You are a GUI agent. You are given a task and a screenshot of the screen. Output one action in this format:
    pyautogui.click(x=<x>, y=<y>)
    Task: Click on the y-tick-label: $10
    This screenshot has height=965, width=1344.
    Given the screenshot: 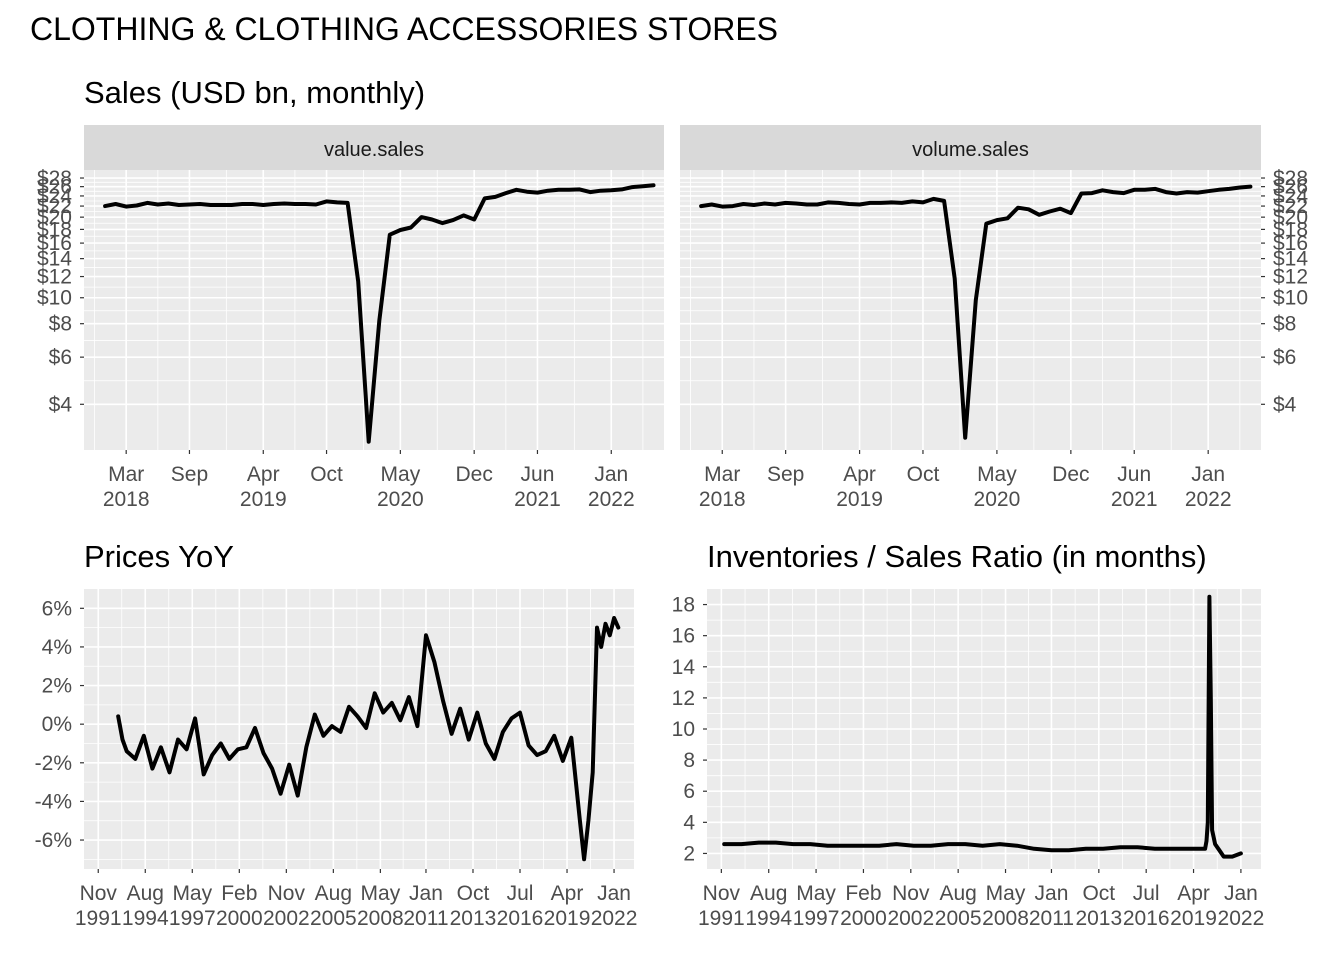 What is the action you would take?
    pyautogui.click(x=1290, y=298)
    